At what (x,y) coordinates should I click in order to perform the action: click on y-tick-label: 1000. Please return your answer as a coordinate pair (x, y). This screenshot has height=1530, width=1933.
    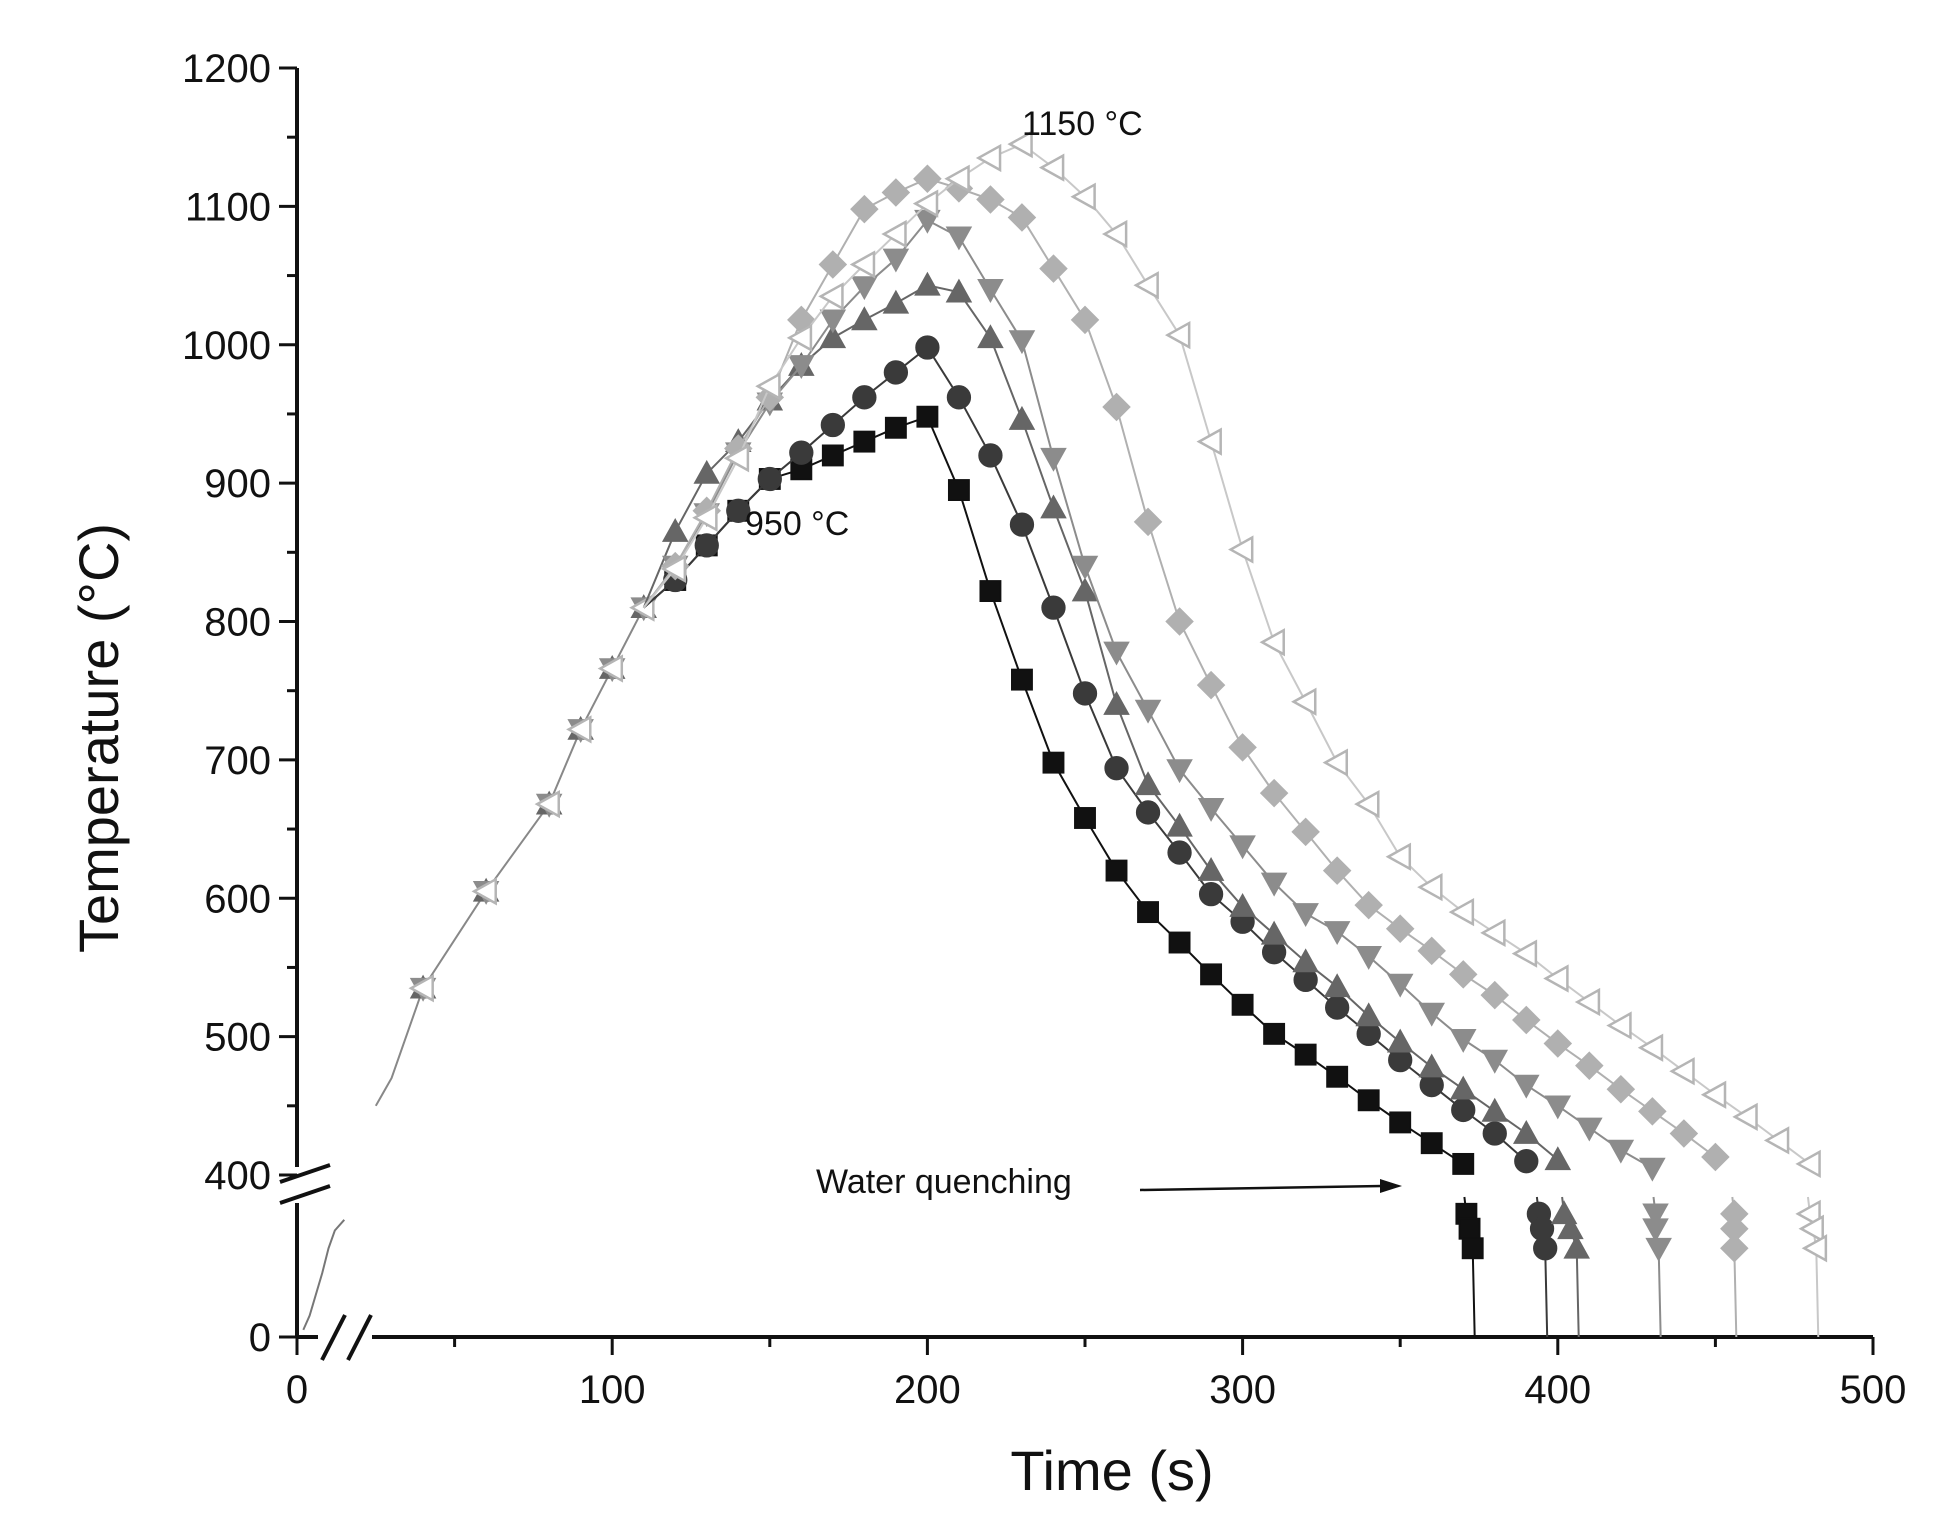
    Looking at the image, I should click on (226, 346).